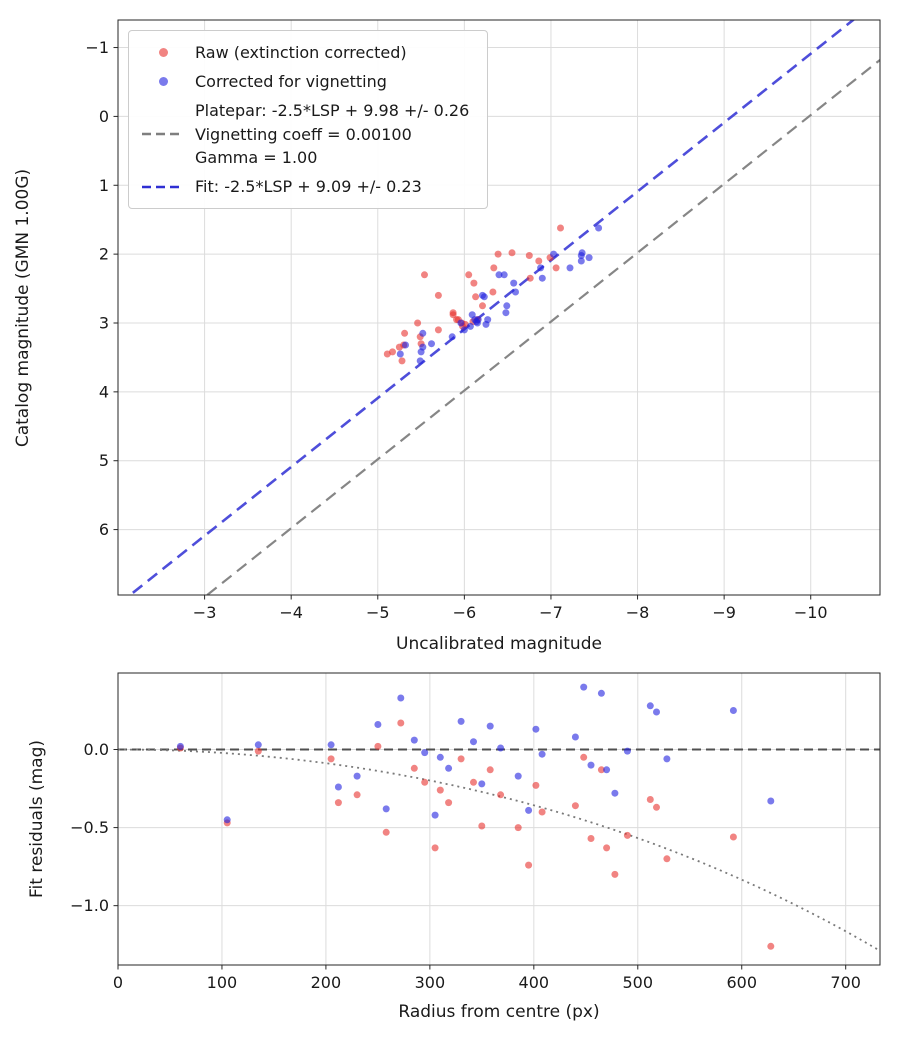 The width and height of the screenshot is (900, 1050). What do you see at coordinates (104, 391) in the screenshot?
I see `y-tick-label: 4` at bounding box center [104, 391].